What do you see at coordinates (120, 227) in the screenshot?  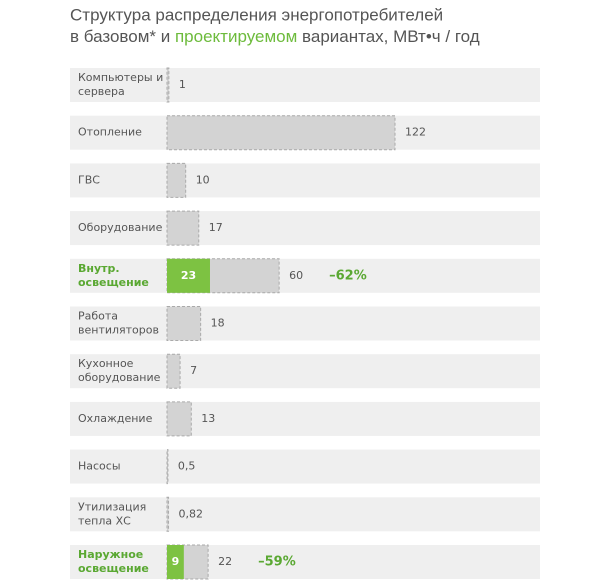 I see `category-label: Оборудование` at bounding box center [120, 227].